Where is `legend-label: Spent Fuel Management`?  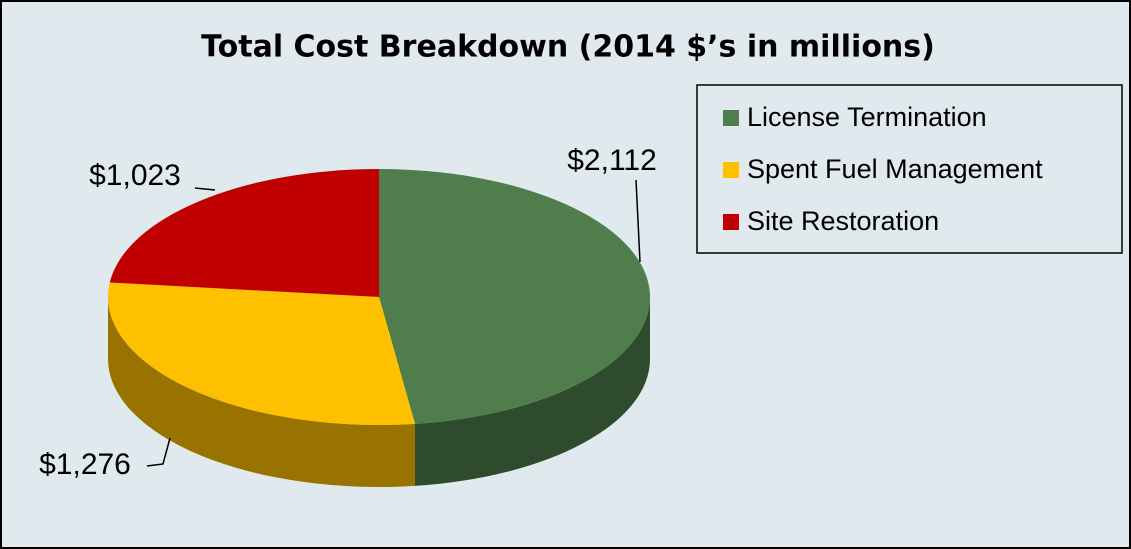
legend-label: Spent Fuel Management is located at coordinates (895, 169).